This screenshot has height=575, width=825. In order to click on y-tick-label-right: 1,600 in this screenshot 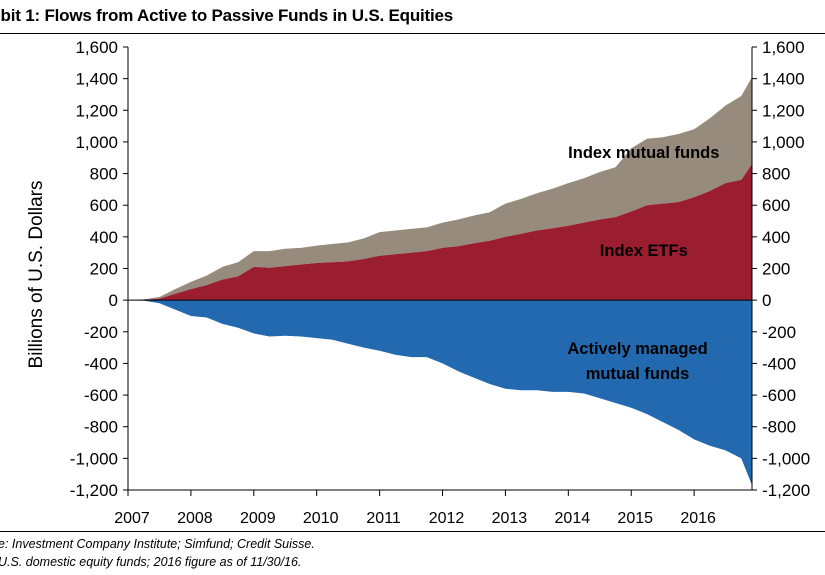, I will do `click(783, 47)`.